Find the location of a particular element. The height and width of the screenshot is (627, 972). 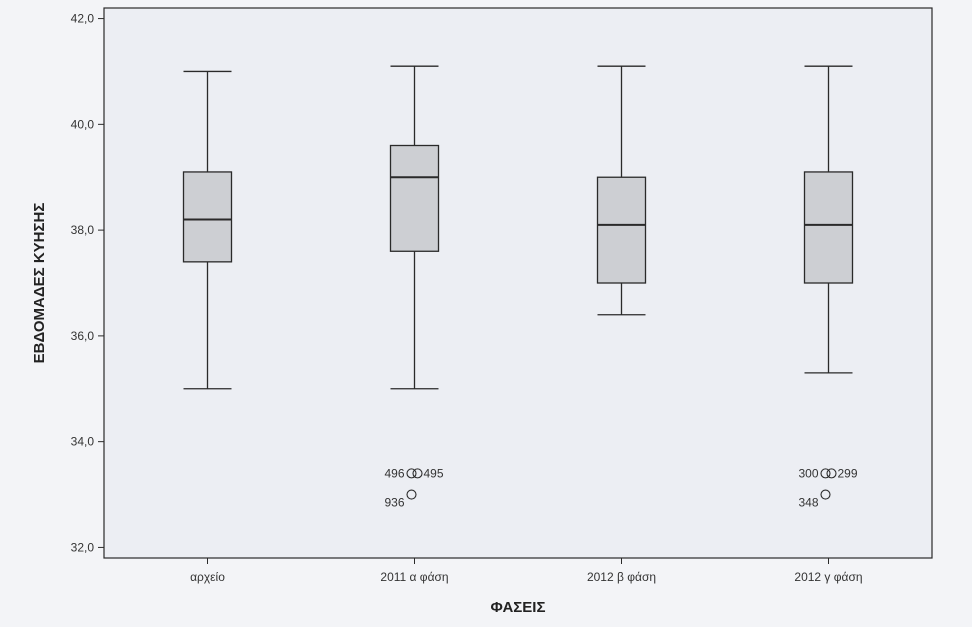

x-tick-label: 2012 β φάση is located at coordinates (621, 577).